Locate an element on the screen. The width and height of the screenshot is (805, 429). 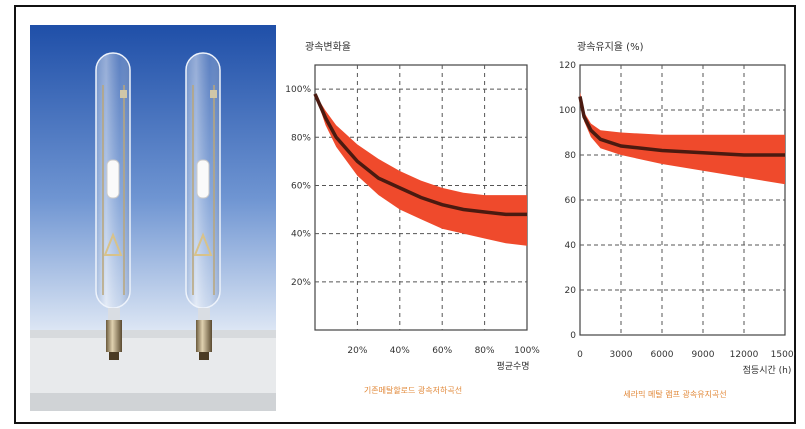
chart1-xtick-label: 20% is located at coordinates (357, 351).